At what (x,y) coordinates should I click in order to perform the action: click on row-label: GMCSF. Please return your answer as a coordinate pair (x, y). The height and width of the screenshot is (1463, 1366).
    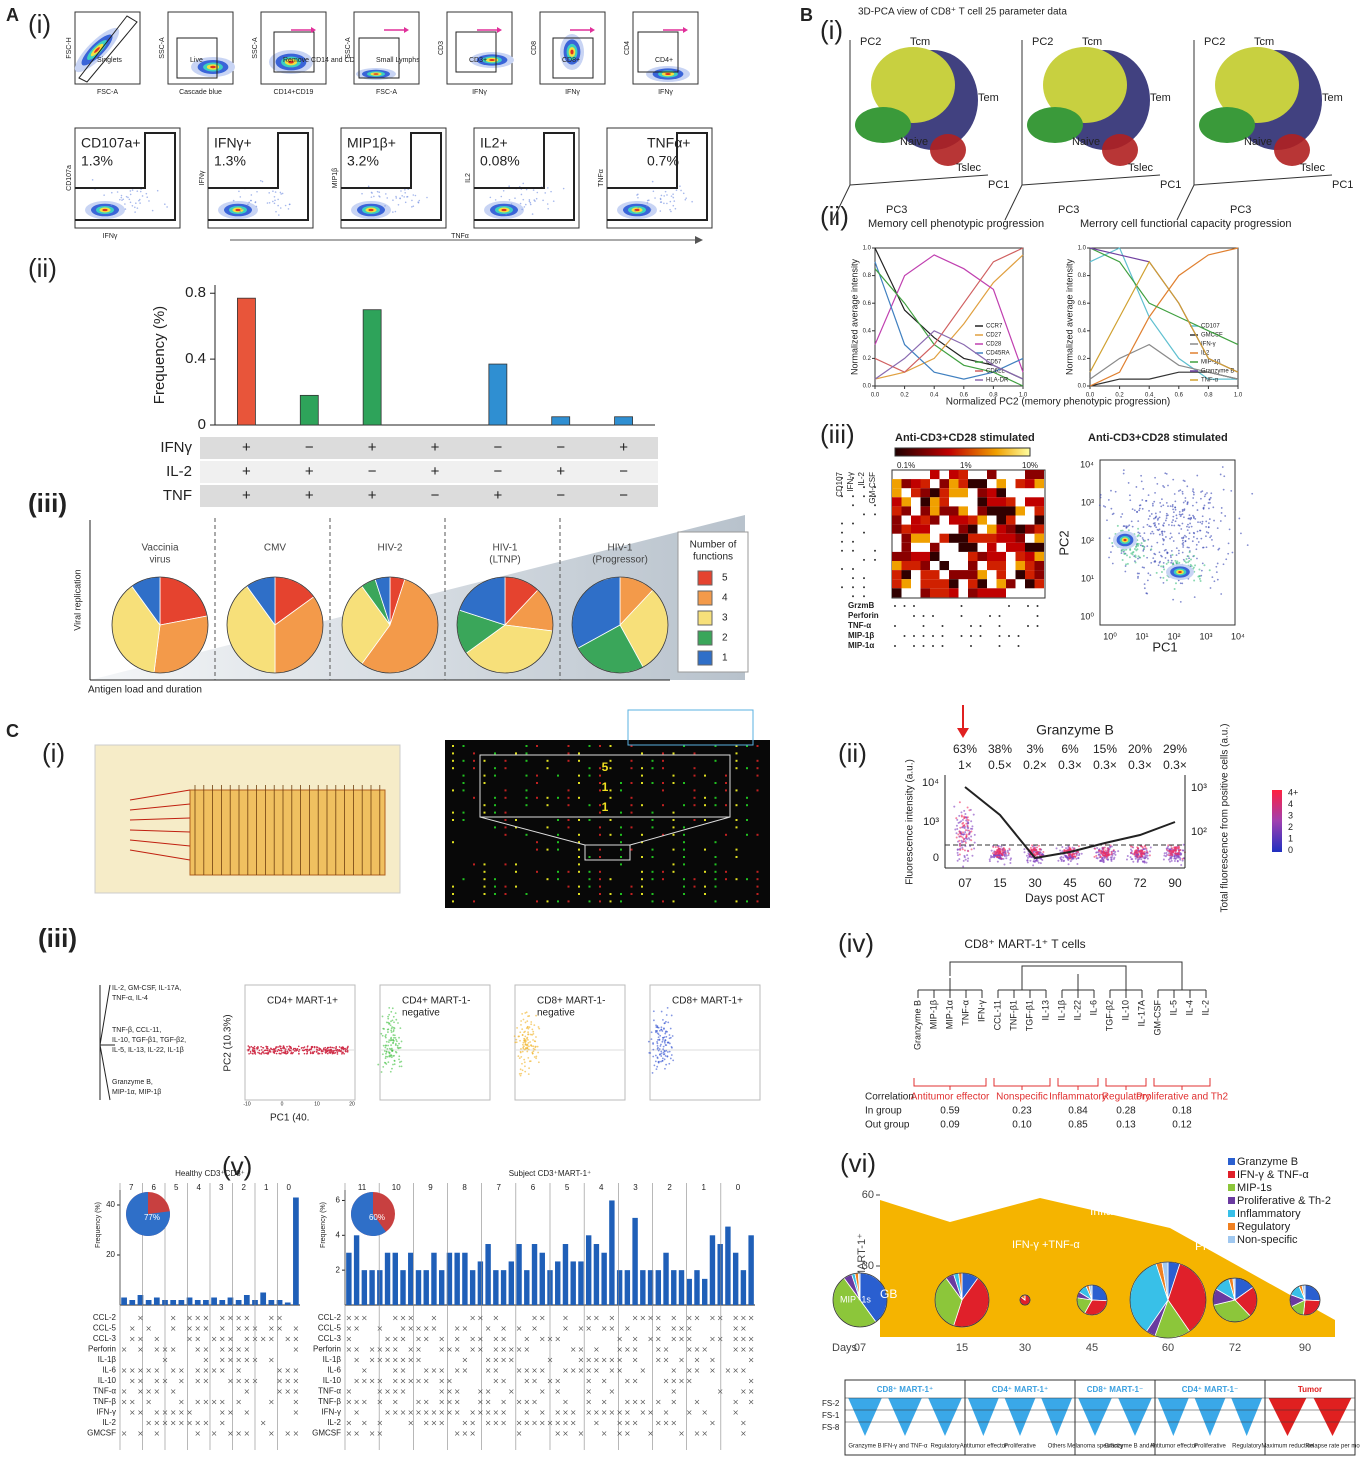
    Looking at the image, I should click on (326, 1433).